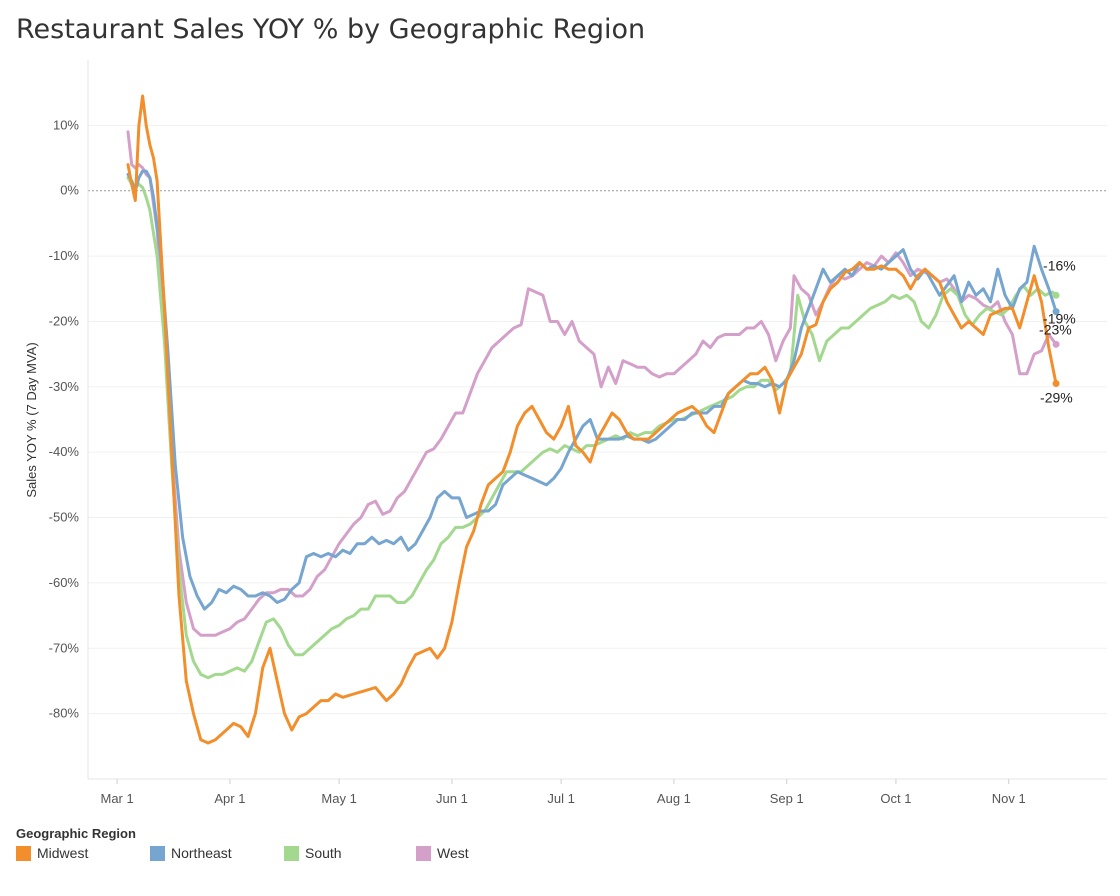  Describe the element at coordinates (674, 798) in the screenshot. I see `x-tick-label: Aug 1` at that location.